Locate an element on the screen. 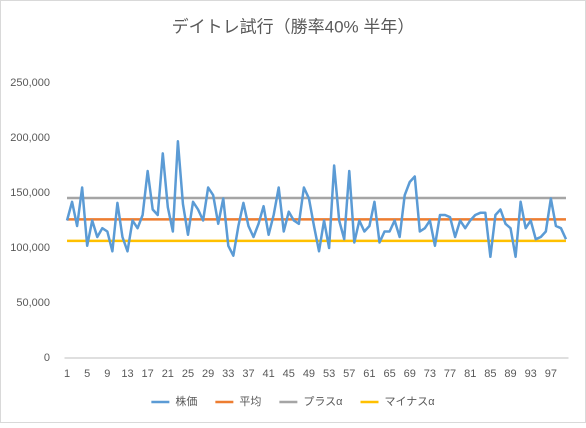 Image resolution: width=586 pixels, height=428 pixels. x-tick-label: 65 is located at coordinates (389, 374).